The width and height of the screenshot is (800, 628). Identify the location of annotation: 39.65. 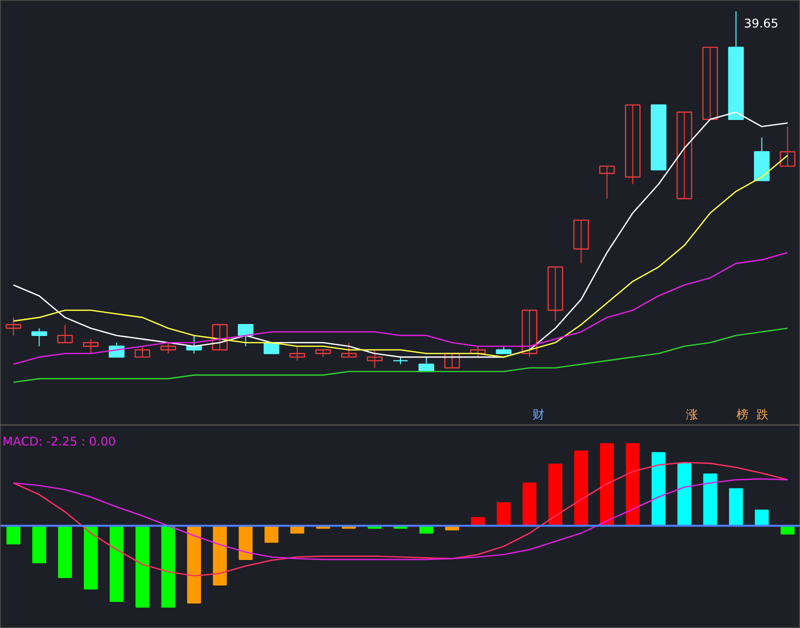
(761, 23).